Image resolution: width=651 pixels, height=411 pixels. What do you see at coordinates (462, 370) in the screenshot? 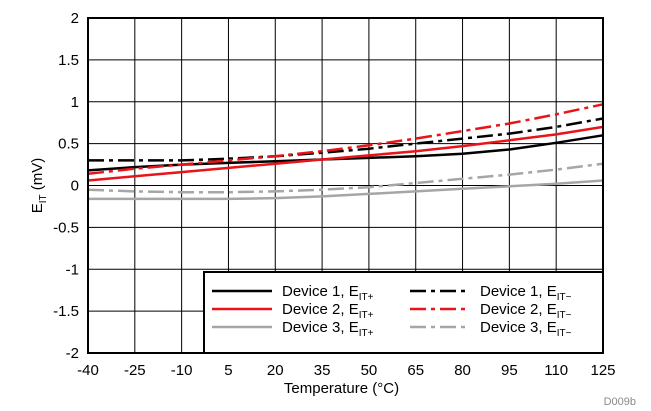
I see `x-tick-label: 80` at bounding box center [462, 370].